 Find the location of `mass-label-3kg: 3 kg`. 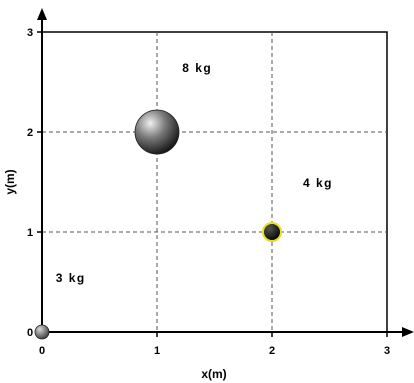

mass-label-3kg: 3 kg is located at coordinates (71, 278).